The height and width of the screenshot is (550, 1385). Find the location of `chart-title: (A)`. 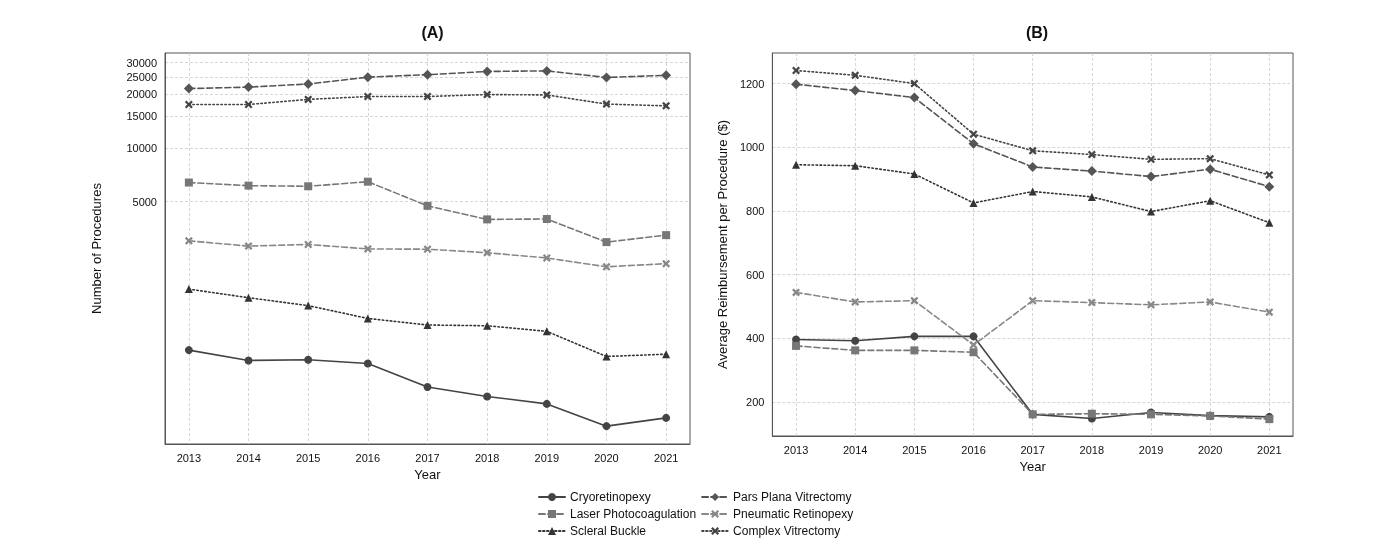

chart-title: (A) is located at coordinates (432, 32).